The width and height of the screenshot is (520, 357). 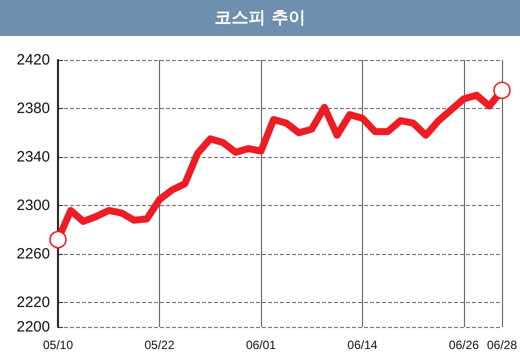 What do you see at coordinates (58, 345) in the screenshot?
I see `x-tick-label: 05/10` at bounding box center [58, 345].